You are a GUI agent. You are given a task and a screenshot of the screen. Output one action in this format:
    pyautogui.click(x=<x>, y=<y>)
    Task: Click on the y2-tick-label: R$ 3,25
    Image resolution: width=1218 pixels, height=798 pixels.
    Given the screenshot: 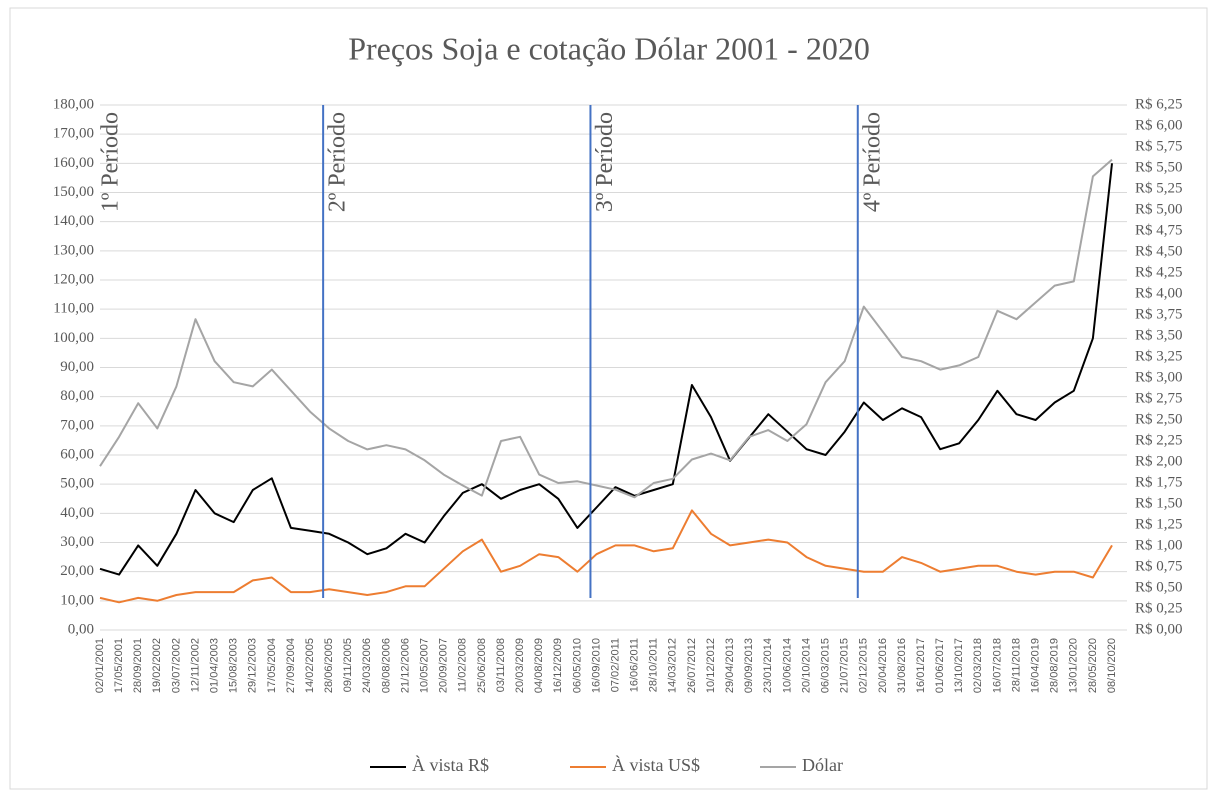 What is the action you would take?
    pyautogui.click(x=1159, y=356)
    